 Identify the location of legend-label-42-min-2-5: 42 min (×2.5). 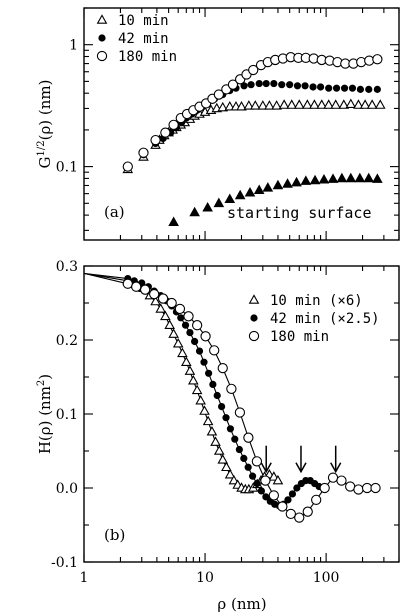
(325, 319).